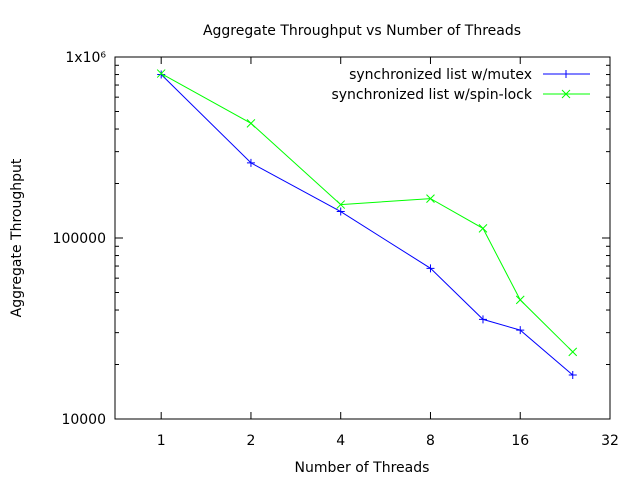  Describe the element at coordinates (520, 441) in the screenshot. I see `x-tick-label: 16` at that location.